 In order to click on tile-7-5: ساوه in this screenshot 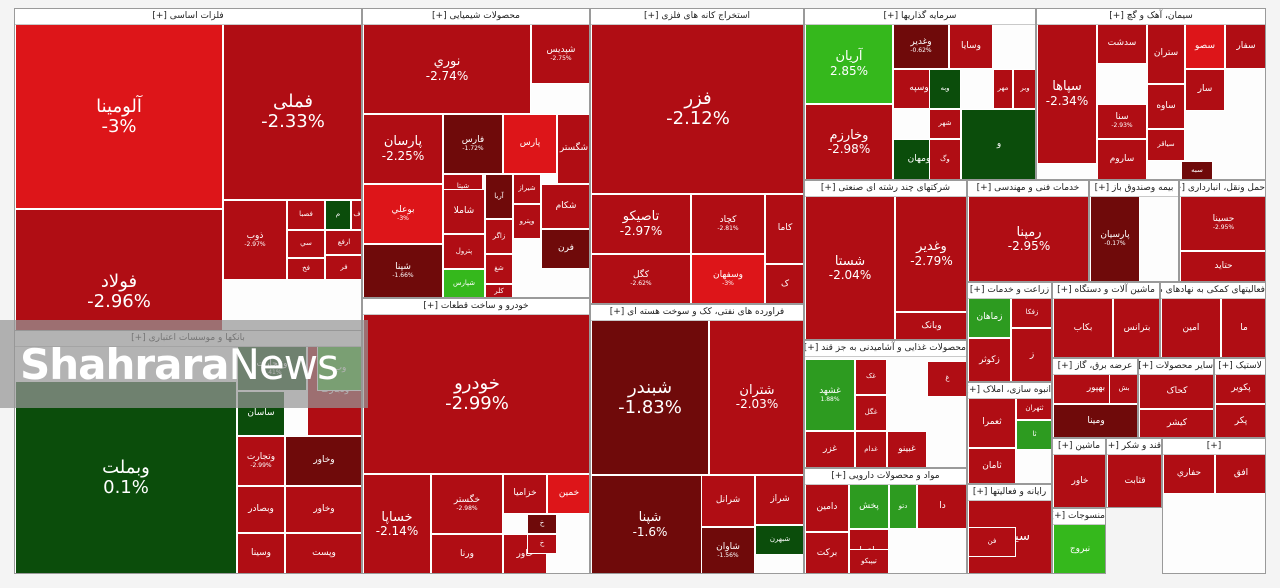, I will do `click(1166, 106)`.